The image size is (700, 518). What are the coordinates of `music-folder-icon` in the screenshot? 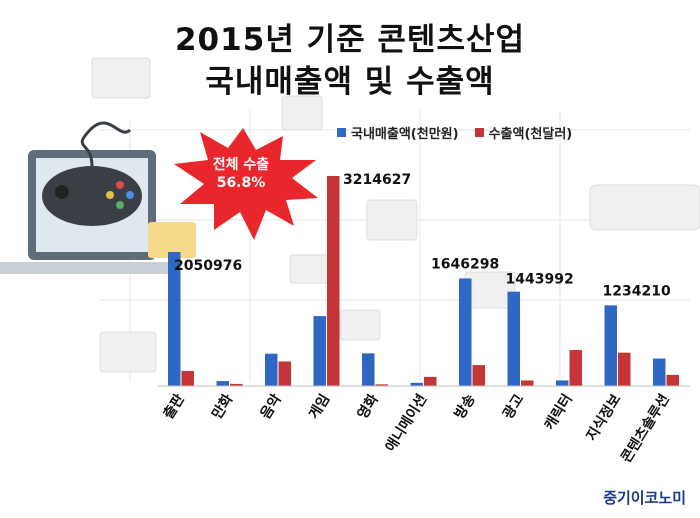 It's located at (121, 78).